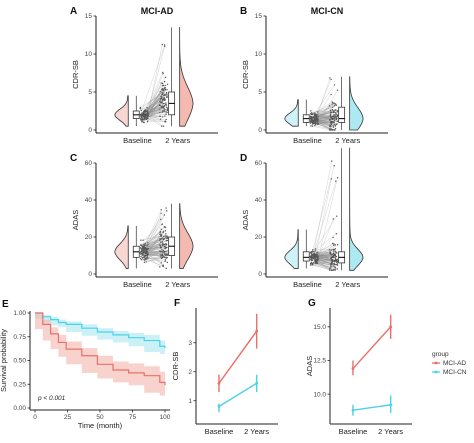 The height and width of the screenshot is (443, 474). I want to click on panel-D: 0 20 40 60 ADAS D Baseline 2 Years, so click(314, 218).